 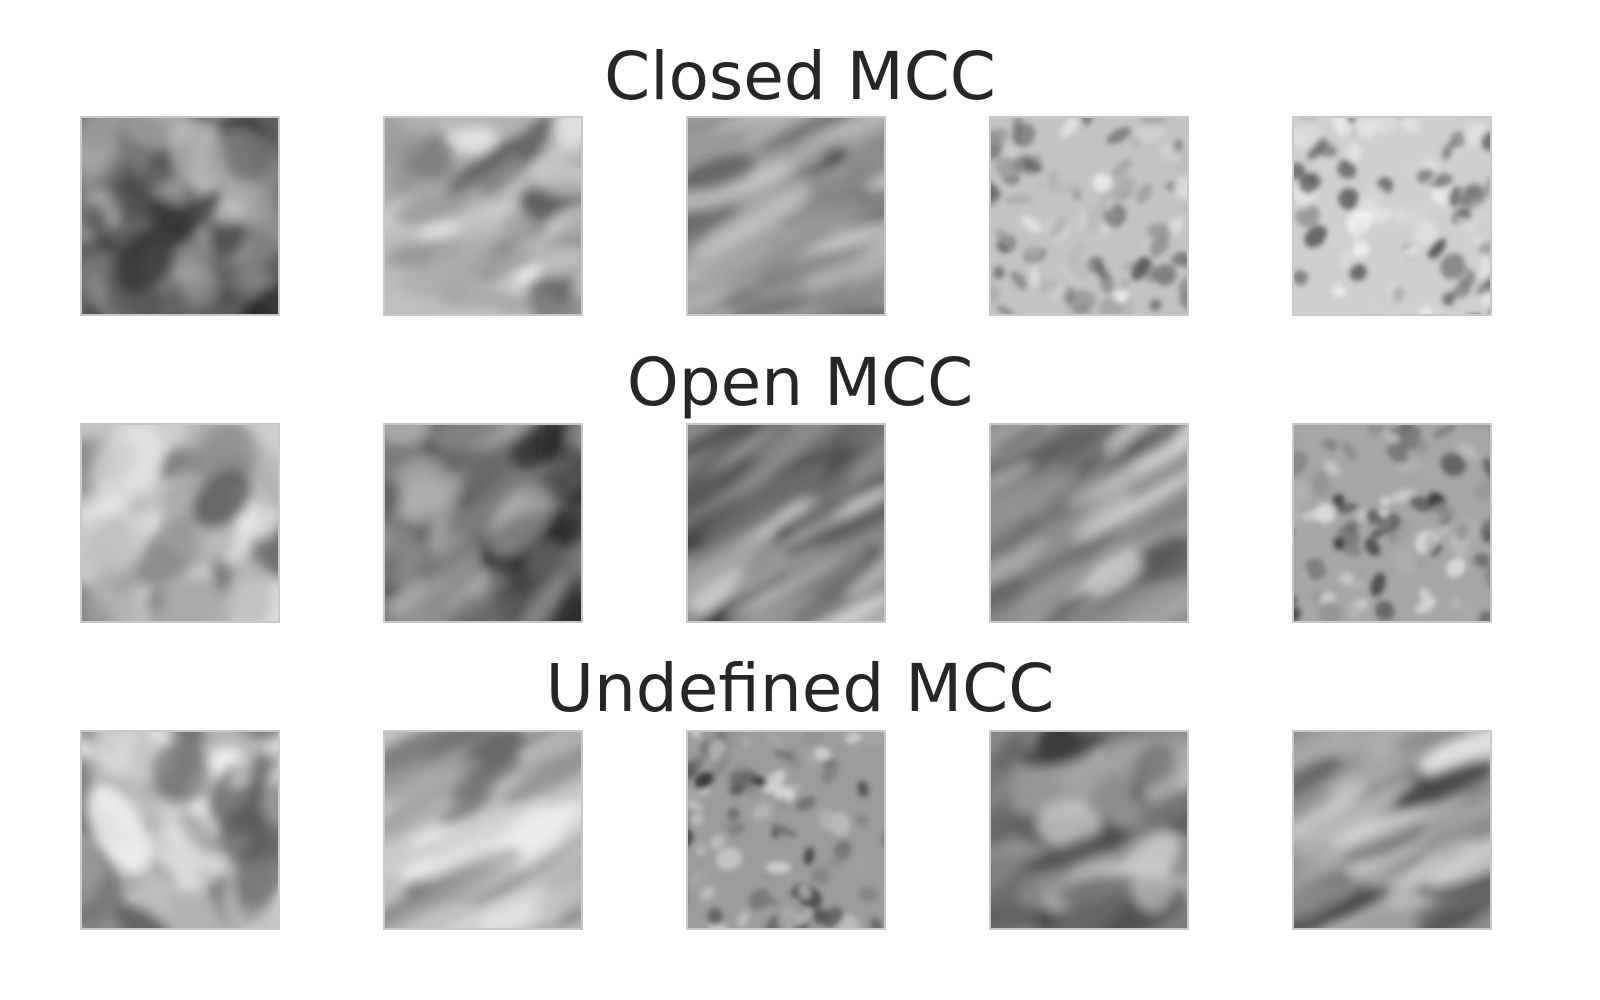 I want to click on row-title-open-mcc: Open MCC, so click(x=800, y=382).